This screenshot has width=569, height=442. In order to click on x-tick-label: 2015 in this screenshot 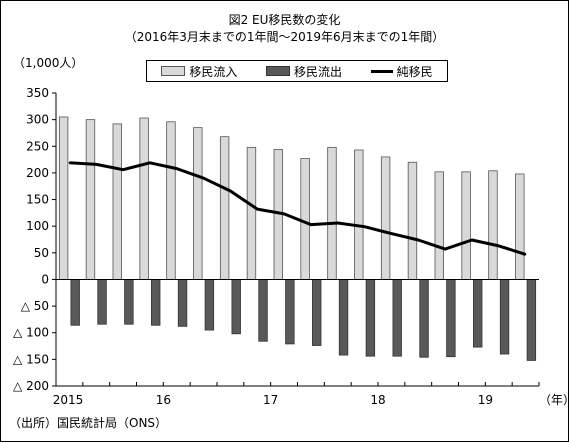, I will do `click(68, 400)`.